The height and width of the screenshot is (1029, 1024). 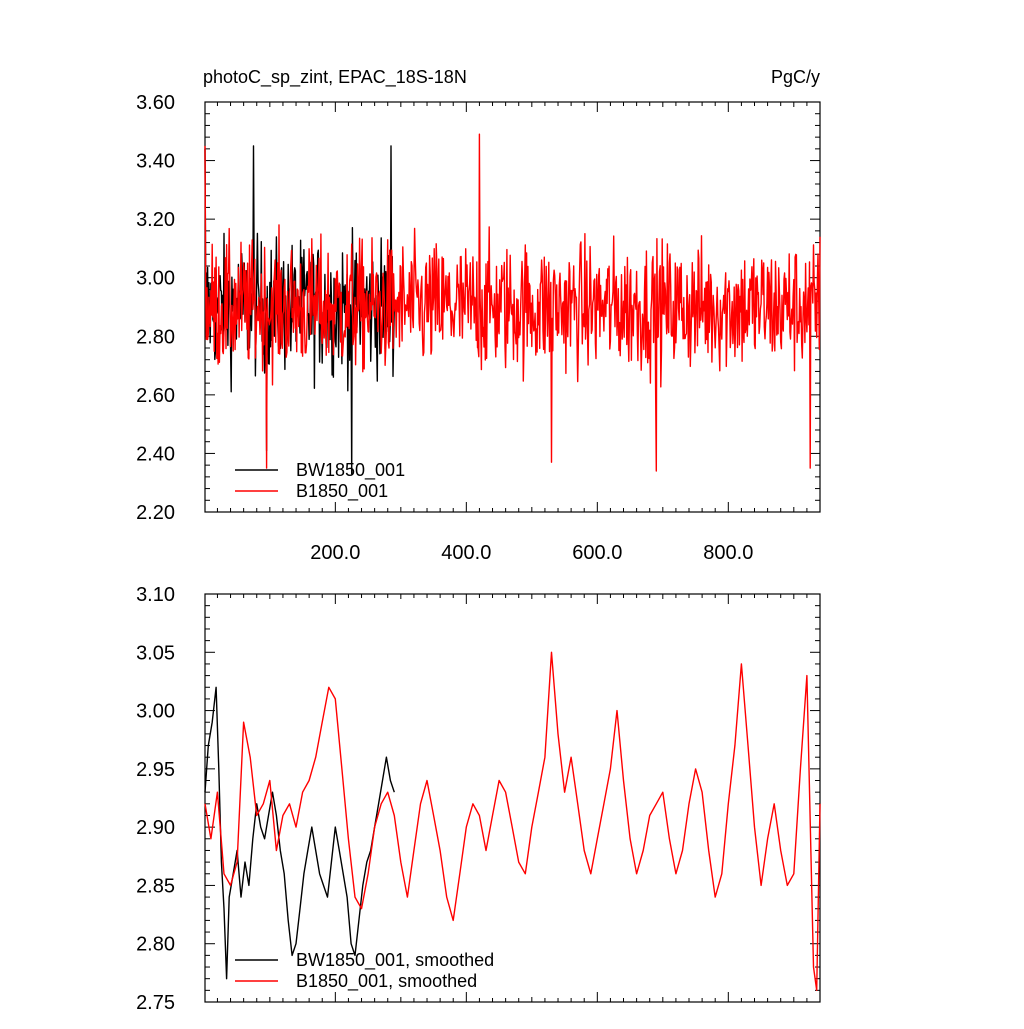 I want to click on units-label: PgC/y, so click(x=795, y=77).